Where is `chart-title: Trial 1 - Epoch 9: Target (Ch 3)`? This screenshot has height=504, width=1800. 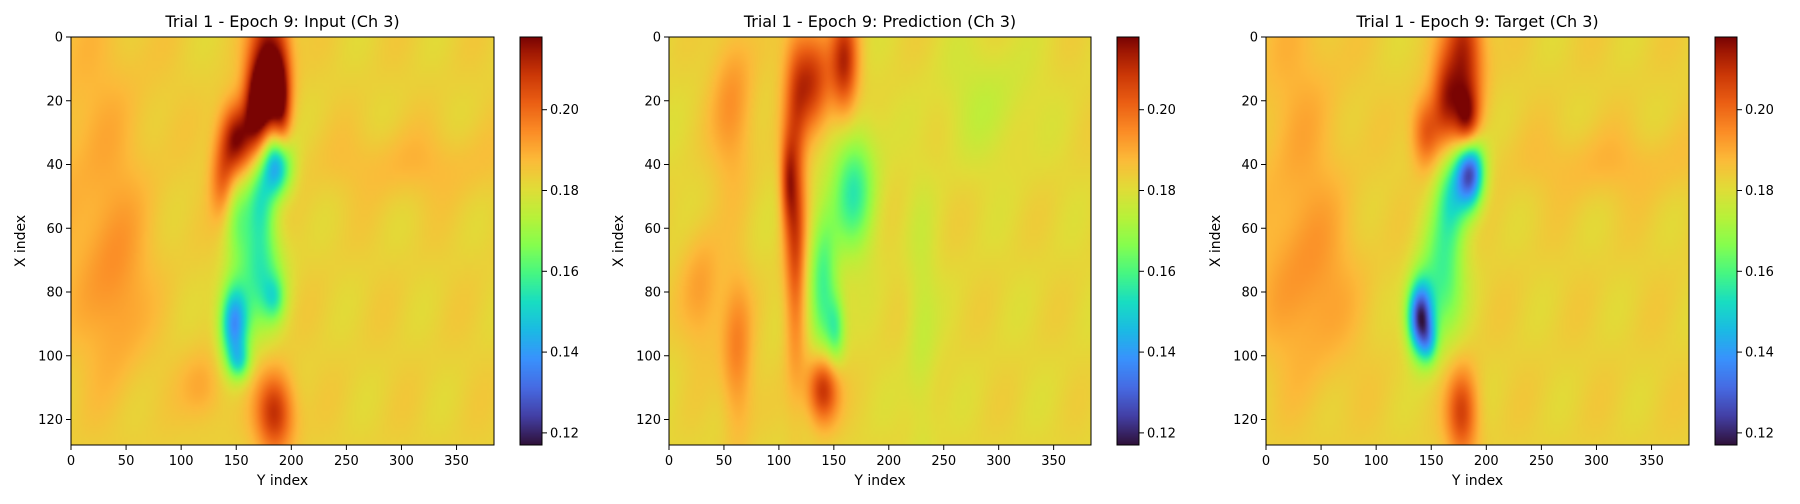 chart-title: Trial 1 - Epoch 9: Target (Ch 3) is located at coordinates (1476, 21).